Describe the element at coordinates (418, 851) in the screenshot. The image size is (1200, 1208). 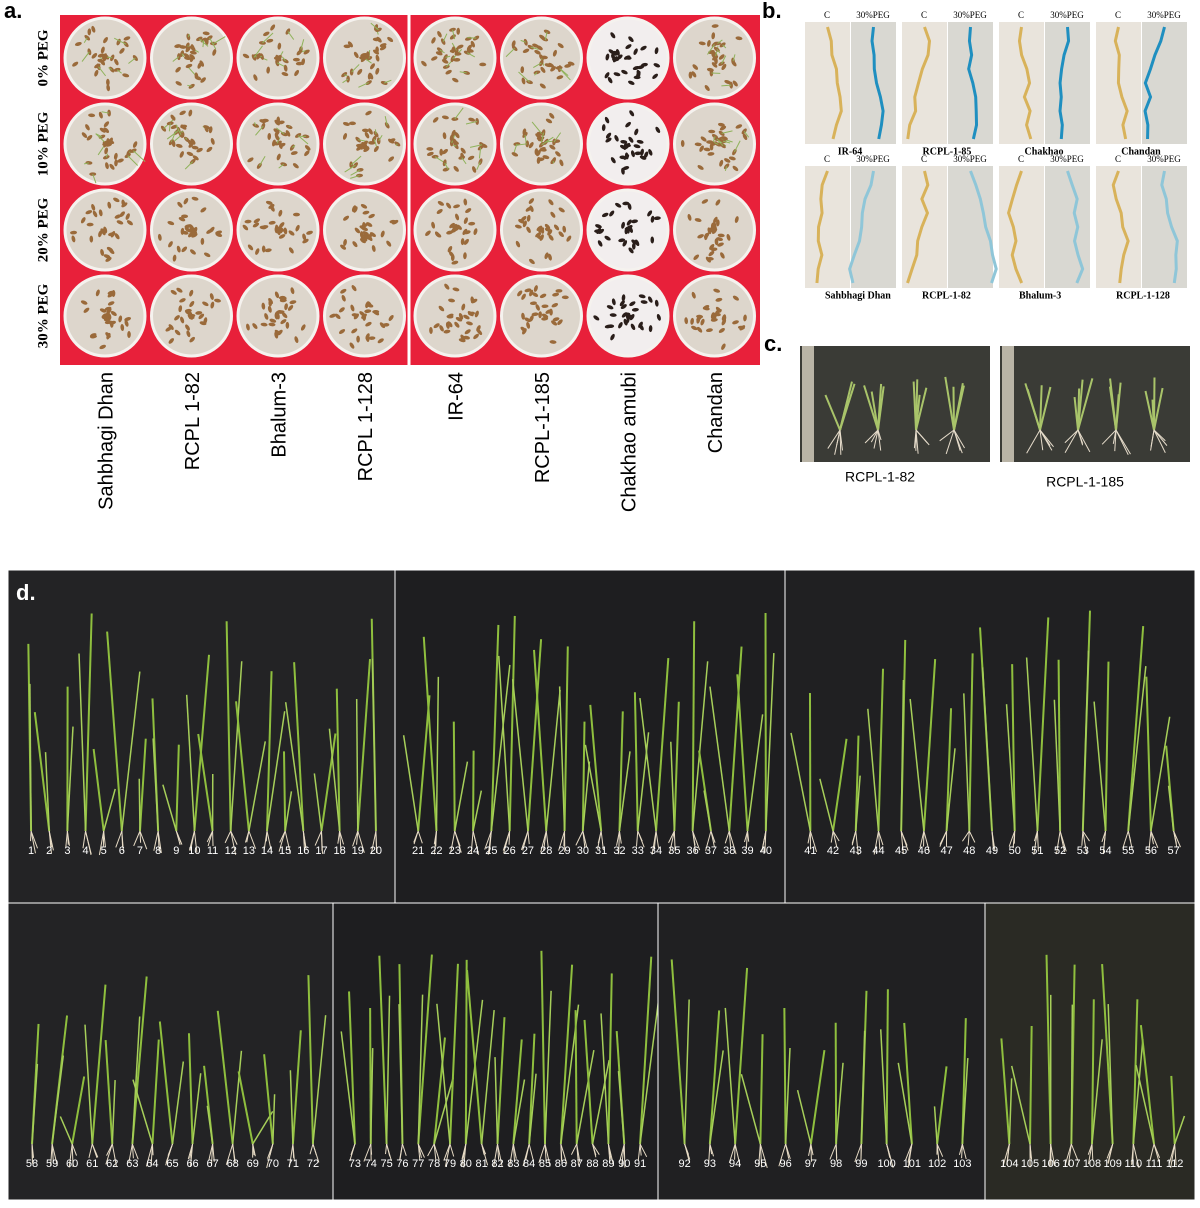
I see `seedling-number: 21` at that location.